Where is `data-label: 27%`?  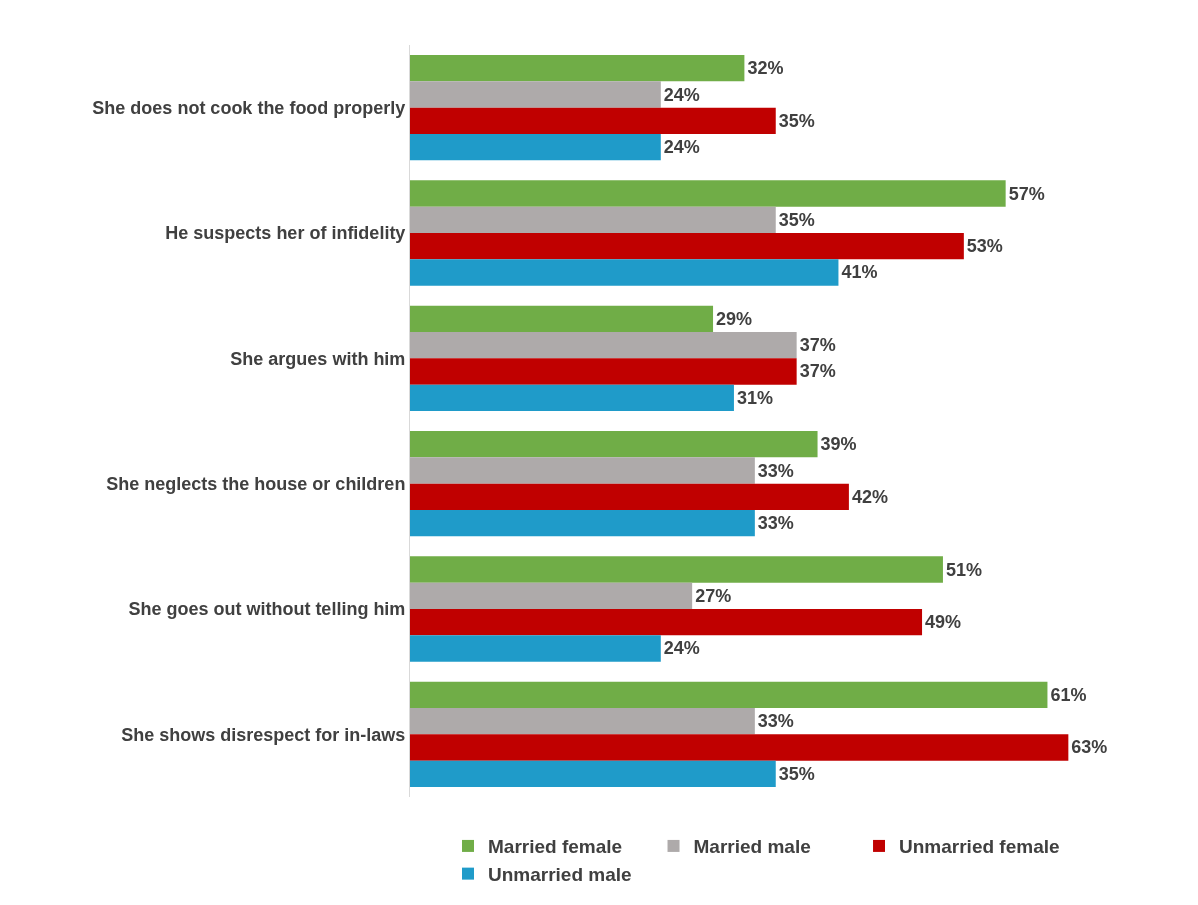 data-label: 27% is located at coordinates (713, 595).